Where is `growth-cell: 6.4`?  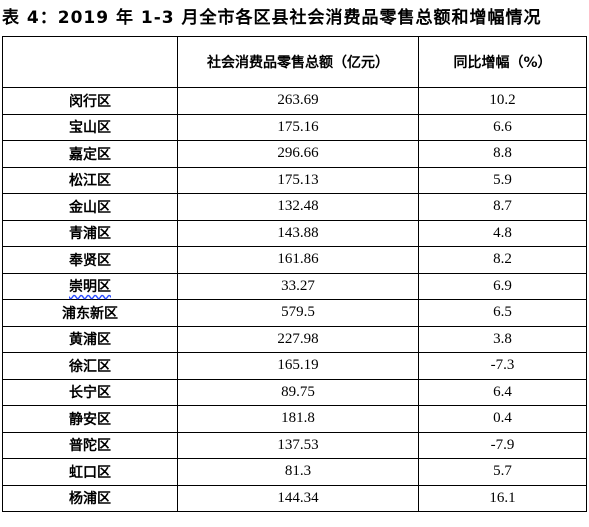 growth-cell: 6.4 is located at coordinates (502, 392).